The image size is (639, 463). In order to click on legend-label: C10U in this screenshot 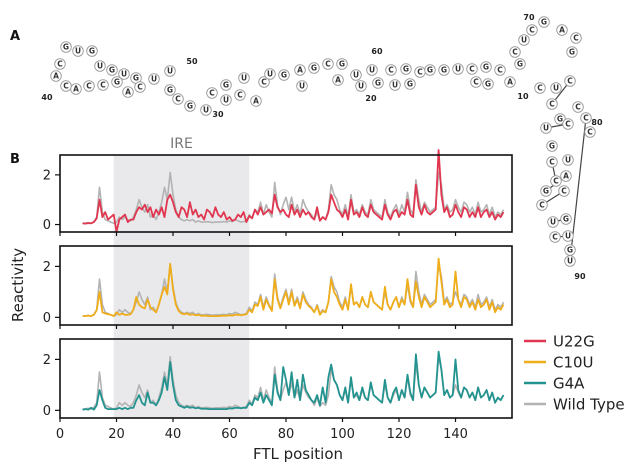, I will do `click(573, 363)`.